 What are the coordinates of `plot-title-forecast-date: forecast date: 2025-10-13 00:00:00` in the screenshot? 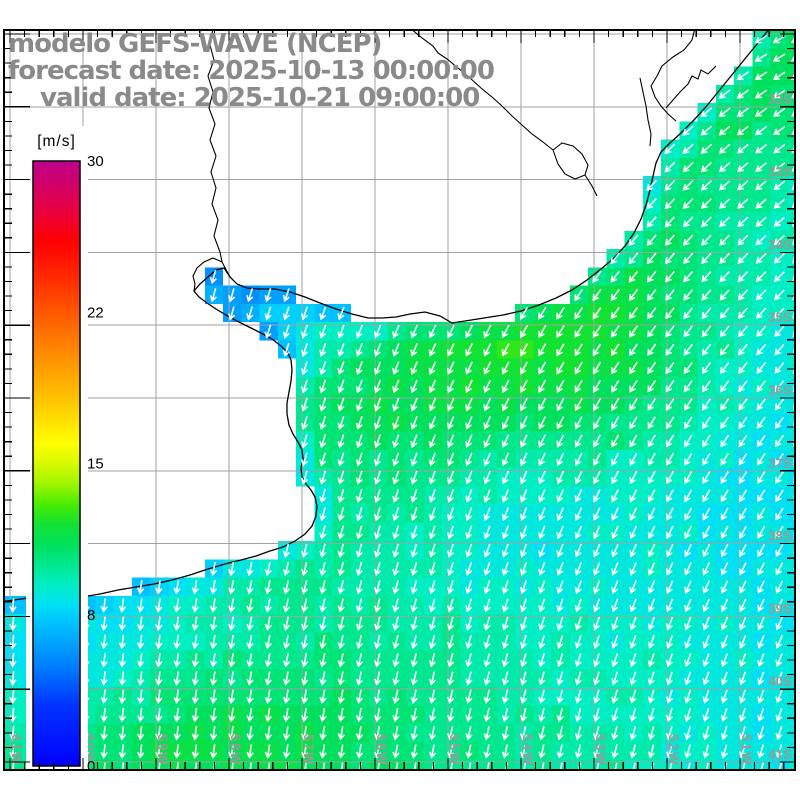 It's located at (251, 71).